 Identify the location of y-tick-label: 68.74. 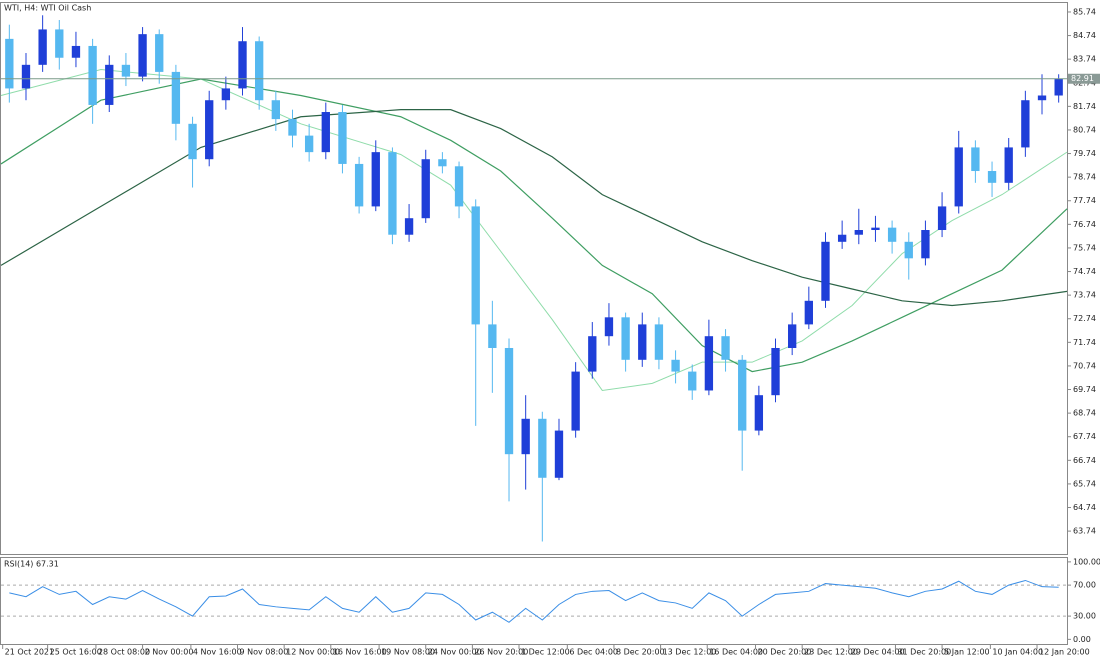
(1084, 413).